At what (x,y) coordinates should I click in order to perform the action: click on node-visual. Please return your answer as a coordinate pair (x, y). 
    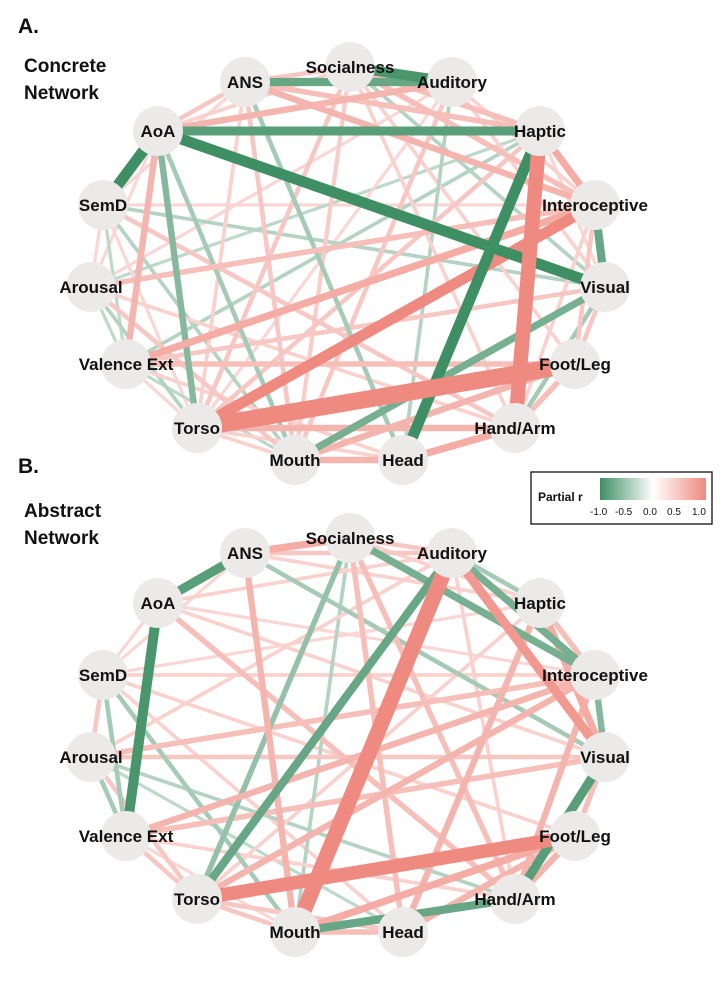
    Looking at the image, I should click on (605, 757).